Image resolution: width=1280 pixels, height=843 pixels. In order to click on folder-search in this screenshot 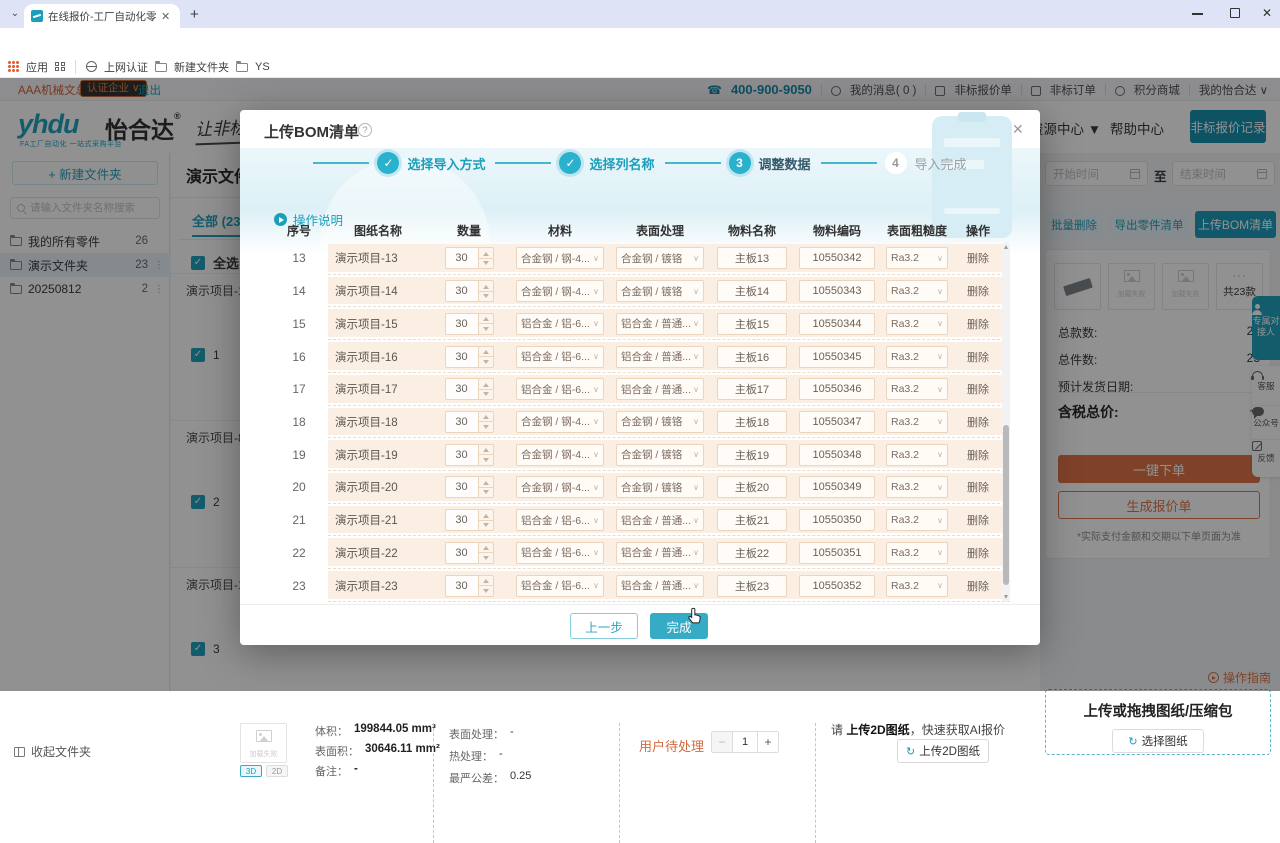, I will do `click(85, 208)`.